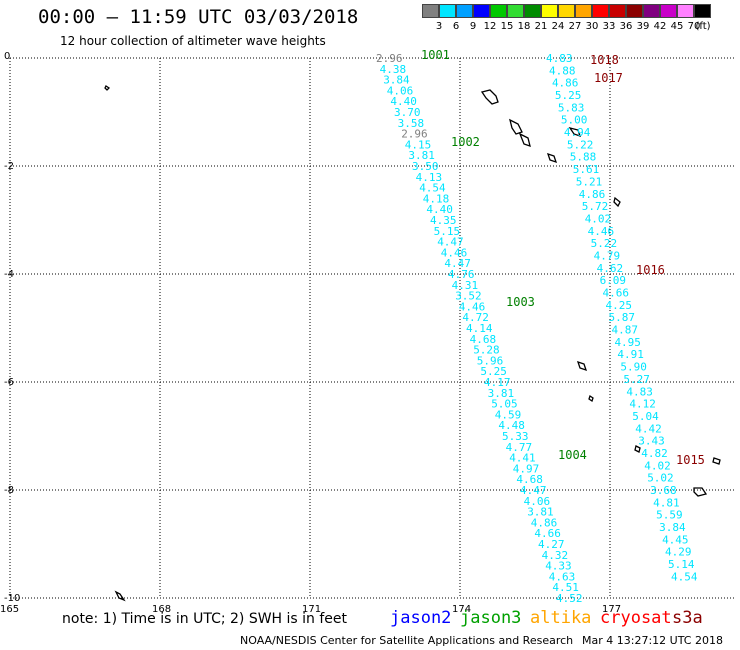 This screenshot has height=650, width=740. I want to click on wave-height-value: 4.63, so click(562, 576).